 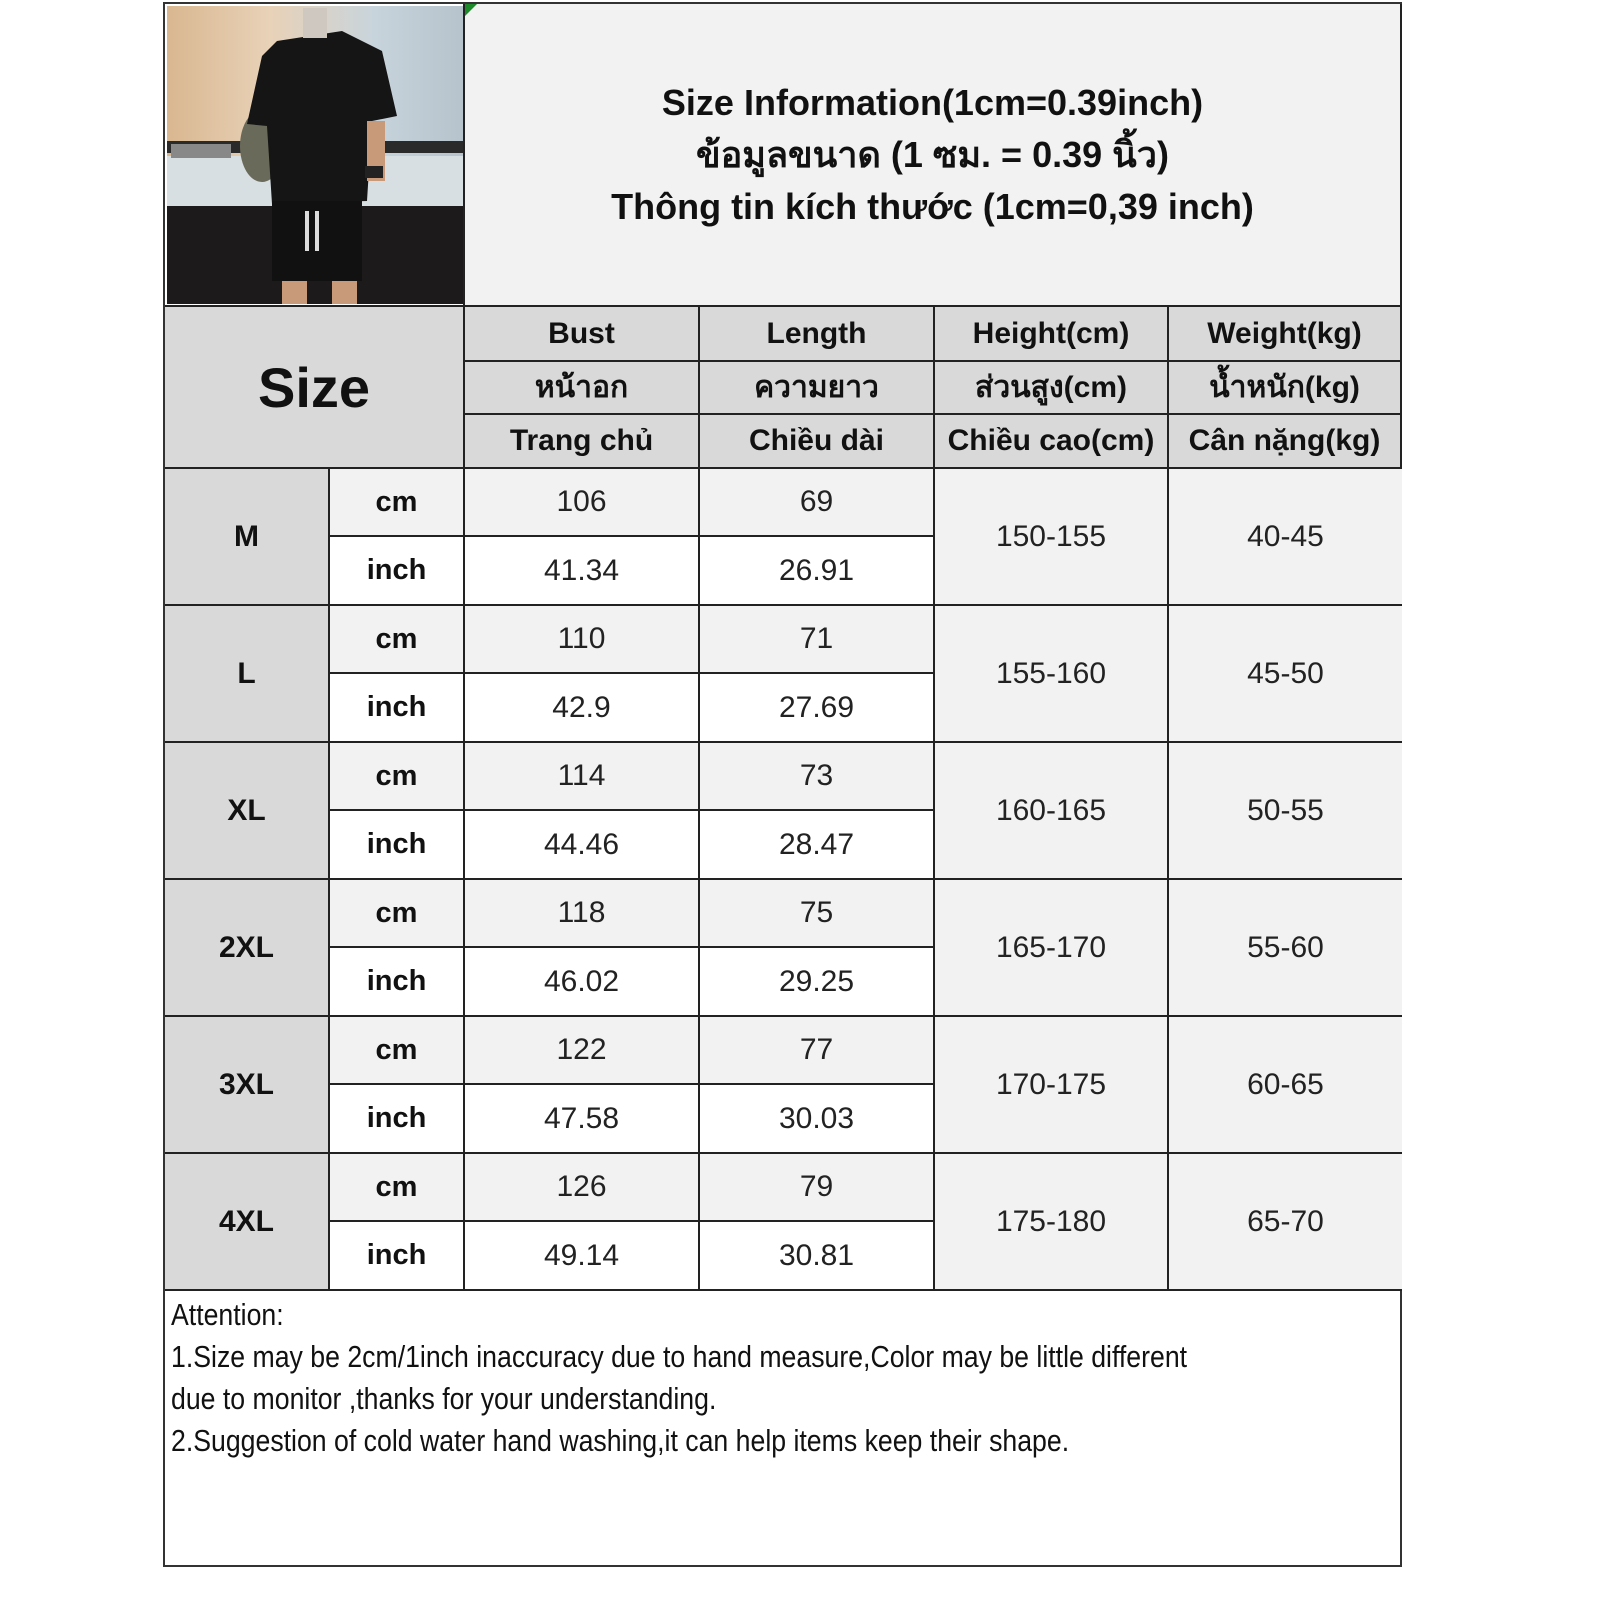 What do you see at coordinates (817, 442) in the screenshot?
I see `column-header: Chiều dài` at bounding box center [817, 442].